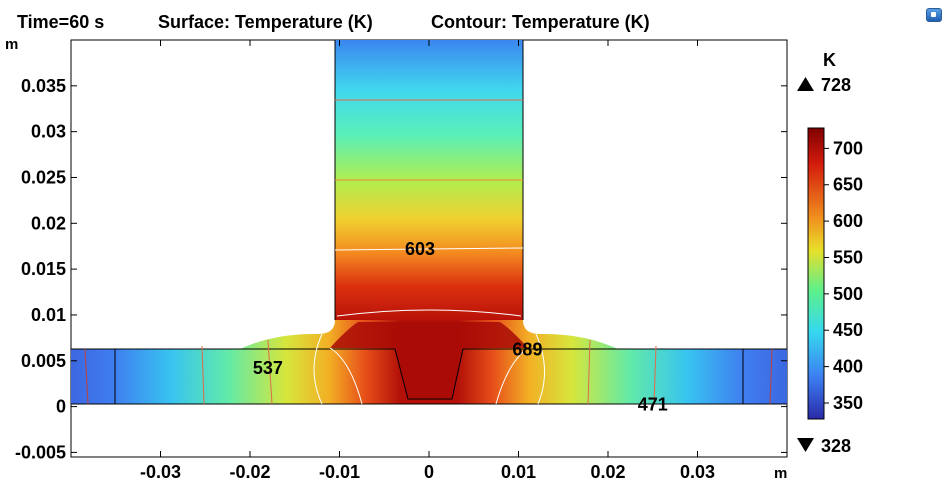 The image size is (949, 484). Describe the element at coordinates (805, 445) in the screenshot. I see `colorbar-min-marker-icon` at that location.